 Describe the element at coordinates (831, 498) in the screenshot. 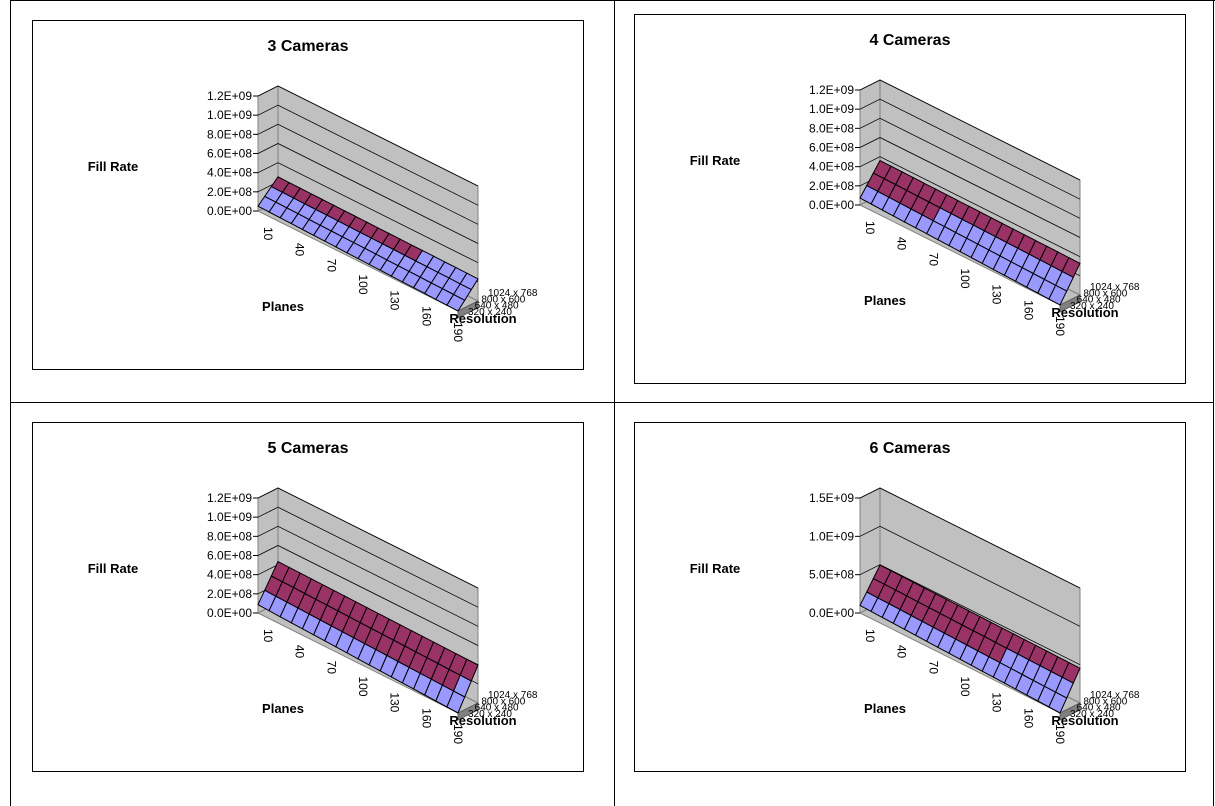

I see `z-tick-label: 1.5E+09` at that location.